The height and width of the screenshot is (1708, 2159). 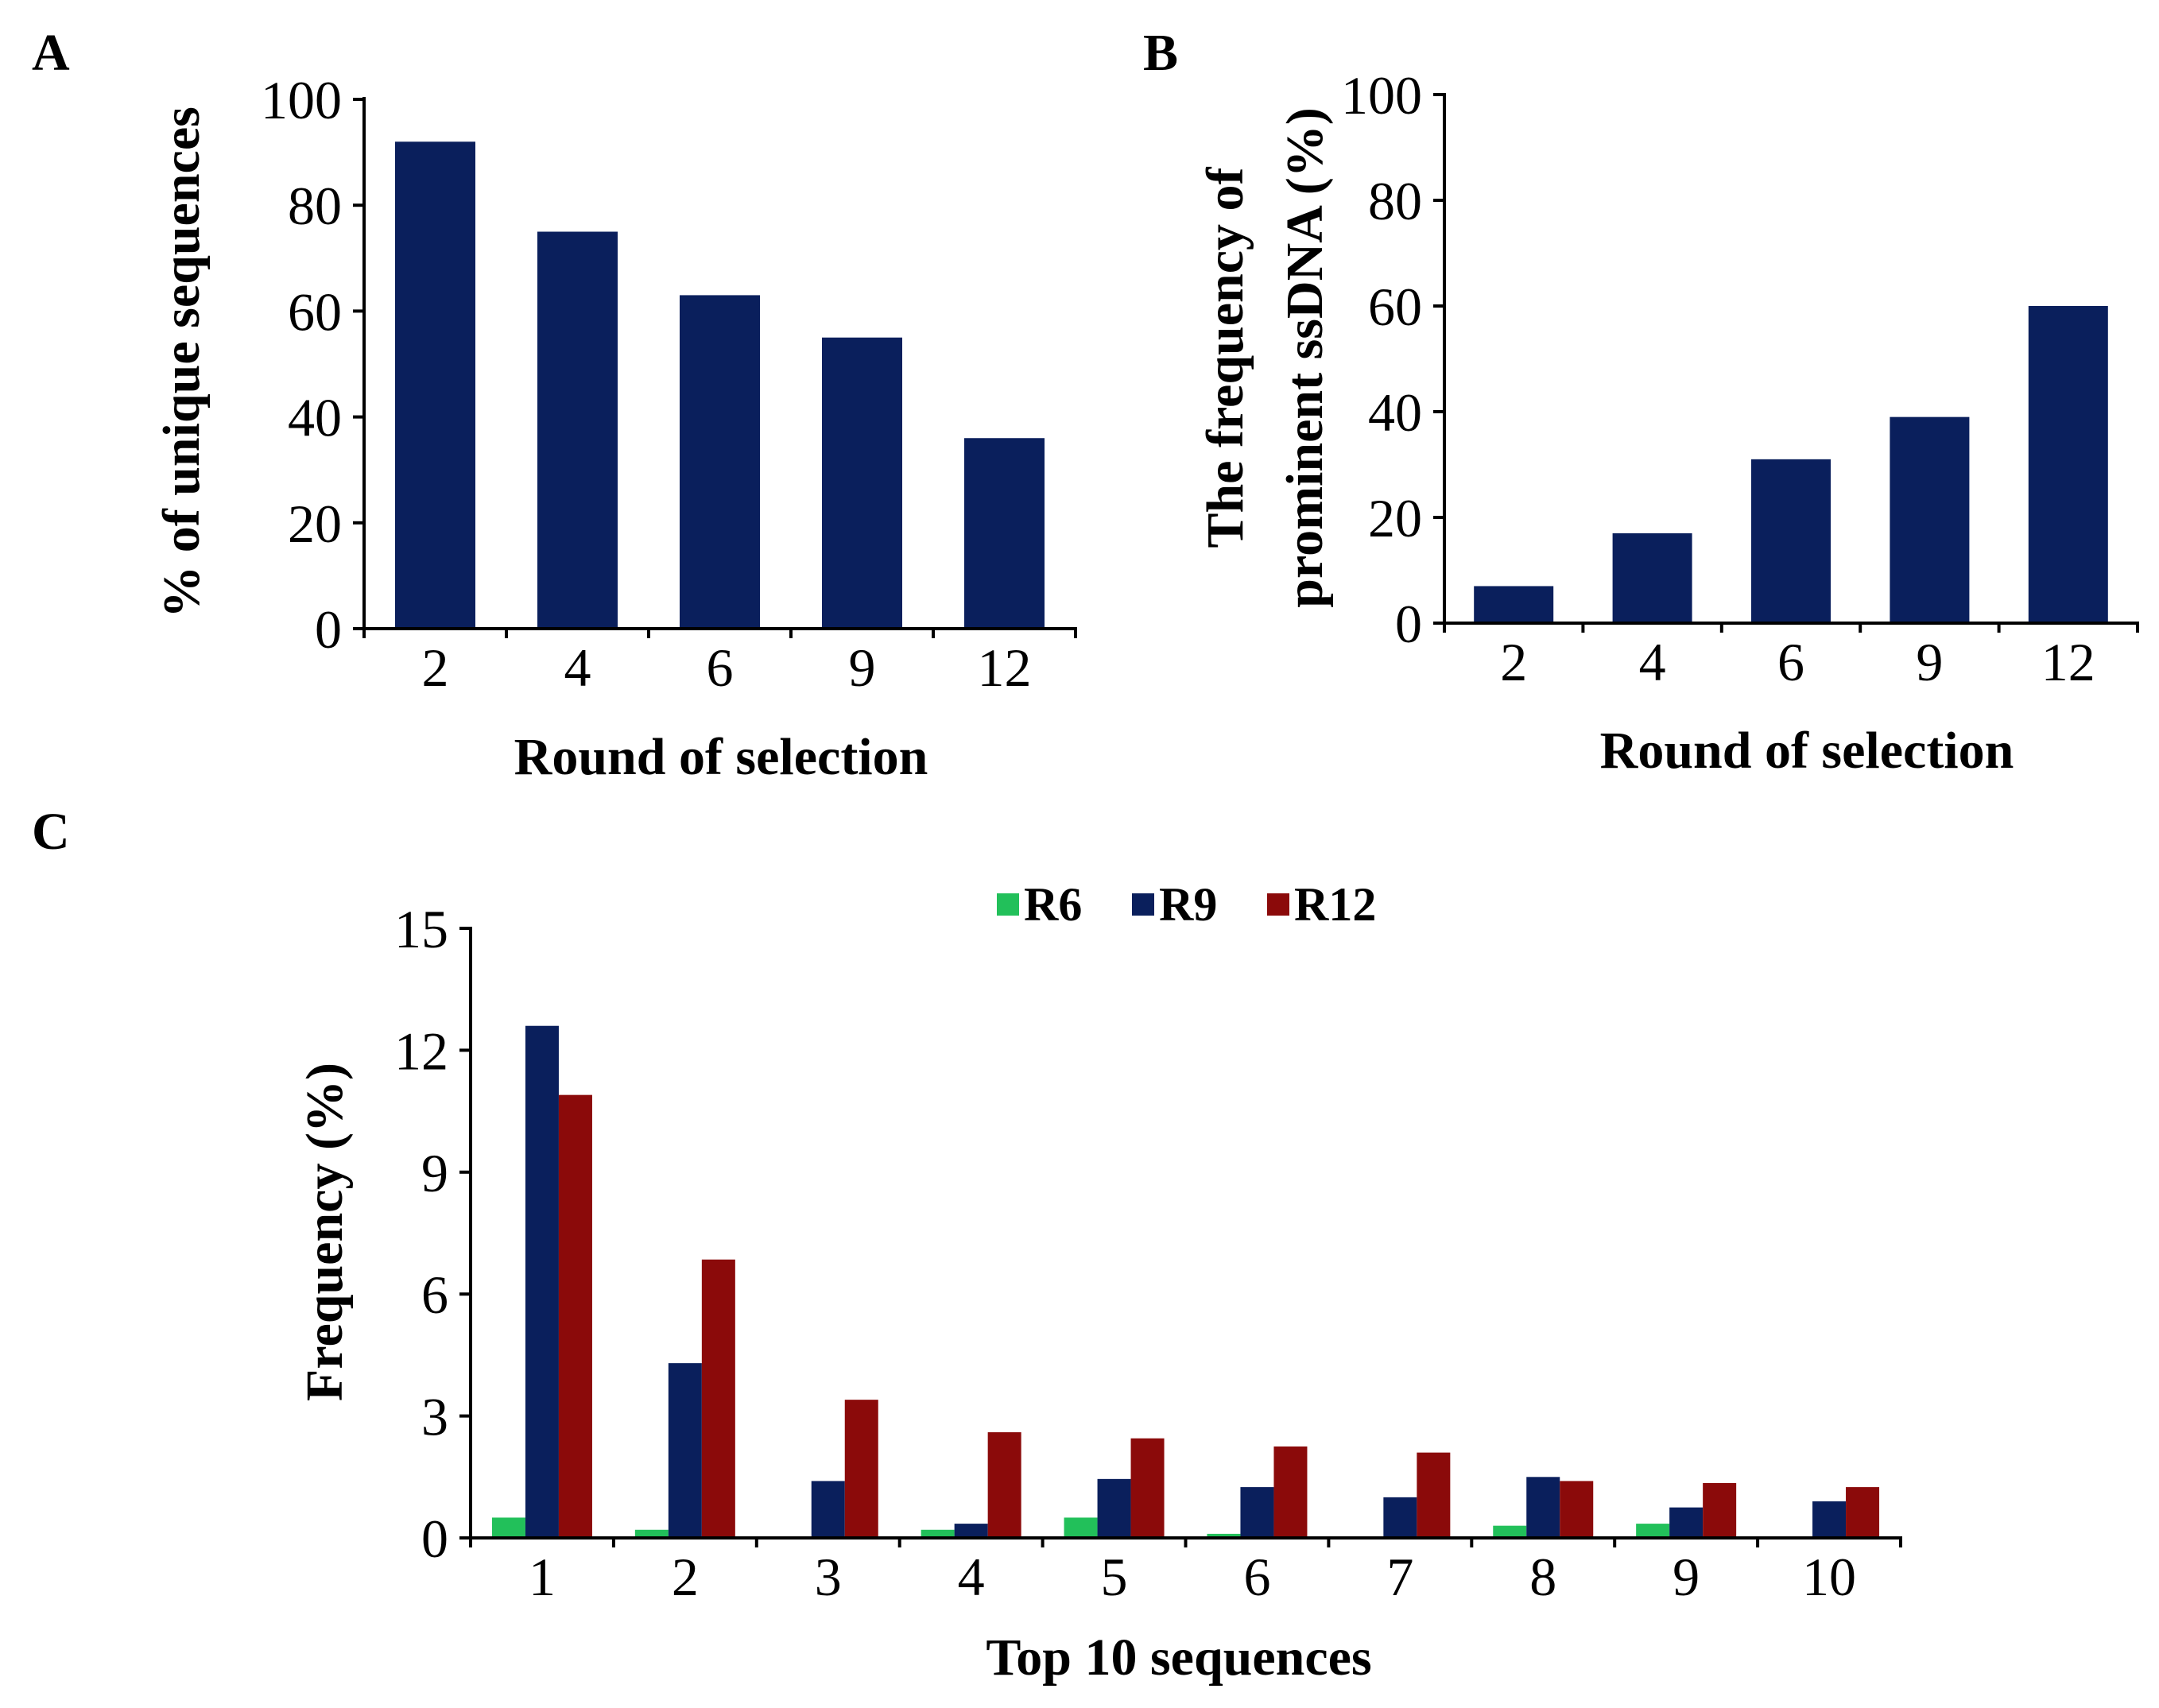 I want to click on chart-b-x-tick-label: 2, so click(x=1513, y=662).